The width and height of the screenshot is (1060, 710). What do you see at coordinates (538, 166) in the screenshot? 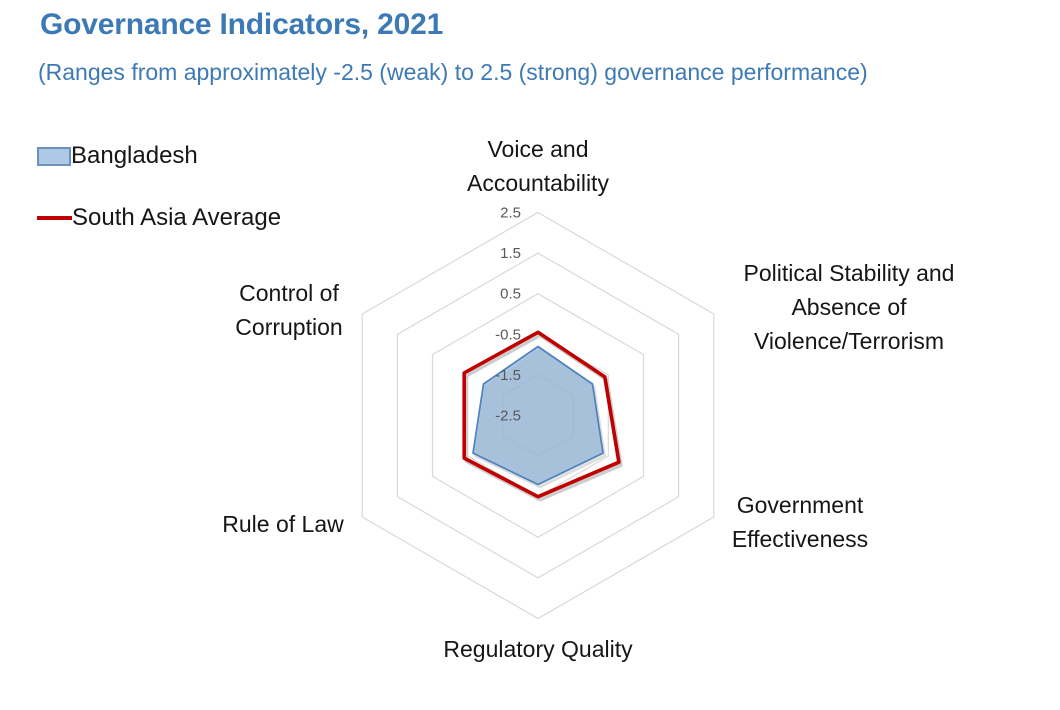
I see `axis-label-voice-accountability: Voice and Accountability` at bounding box center [538, 166].